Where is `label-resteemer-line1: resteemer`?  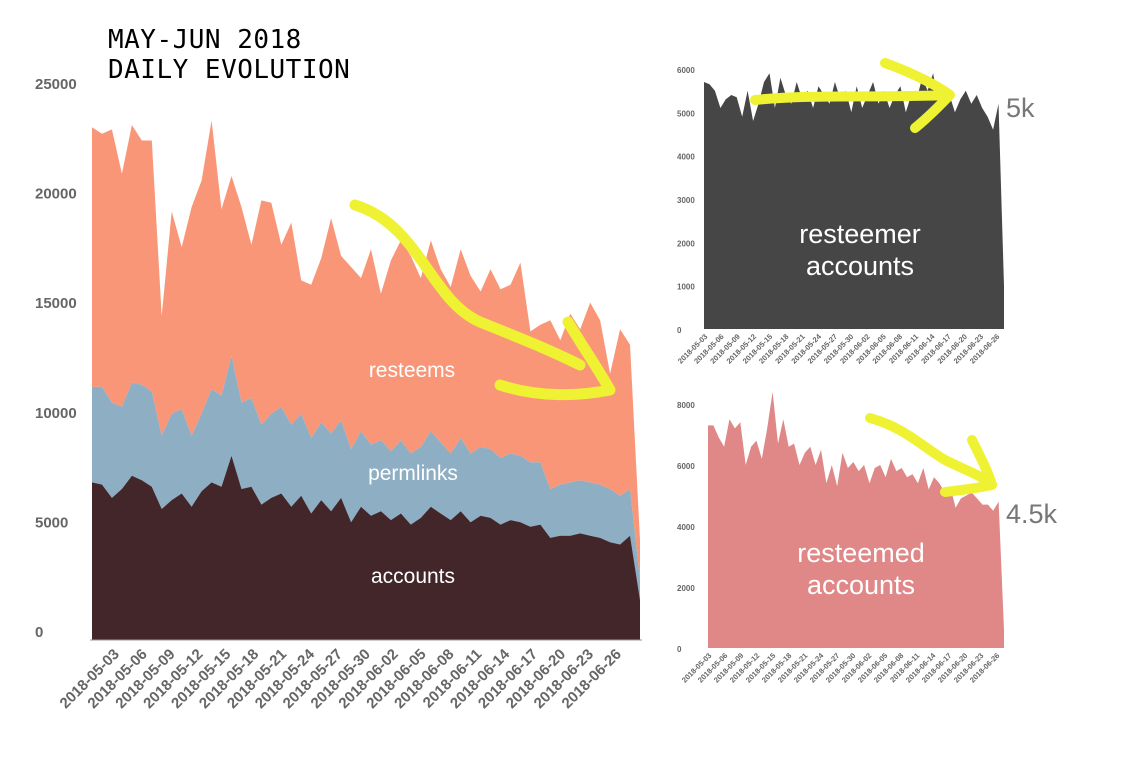
label-resteemer-line1: resteemer is located at coordinates (860, 234).